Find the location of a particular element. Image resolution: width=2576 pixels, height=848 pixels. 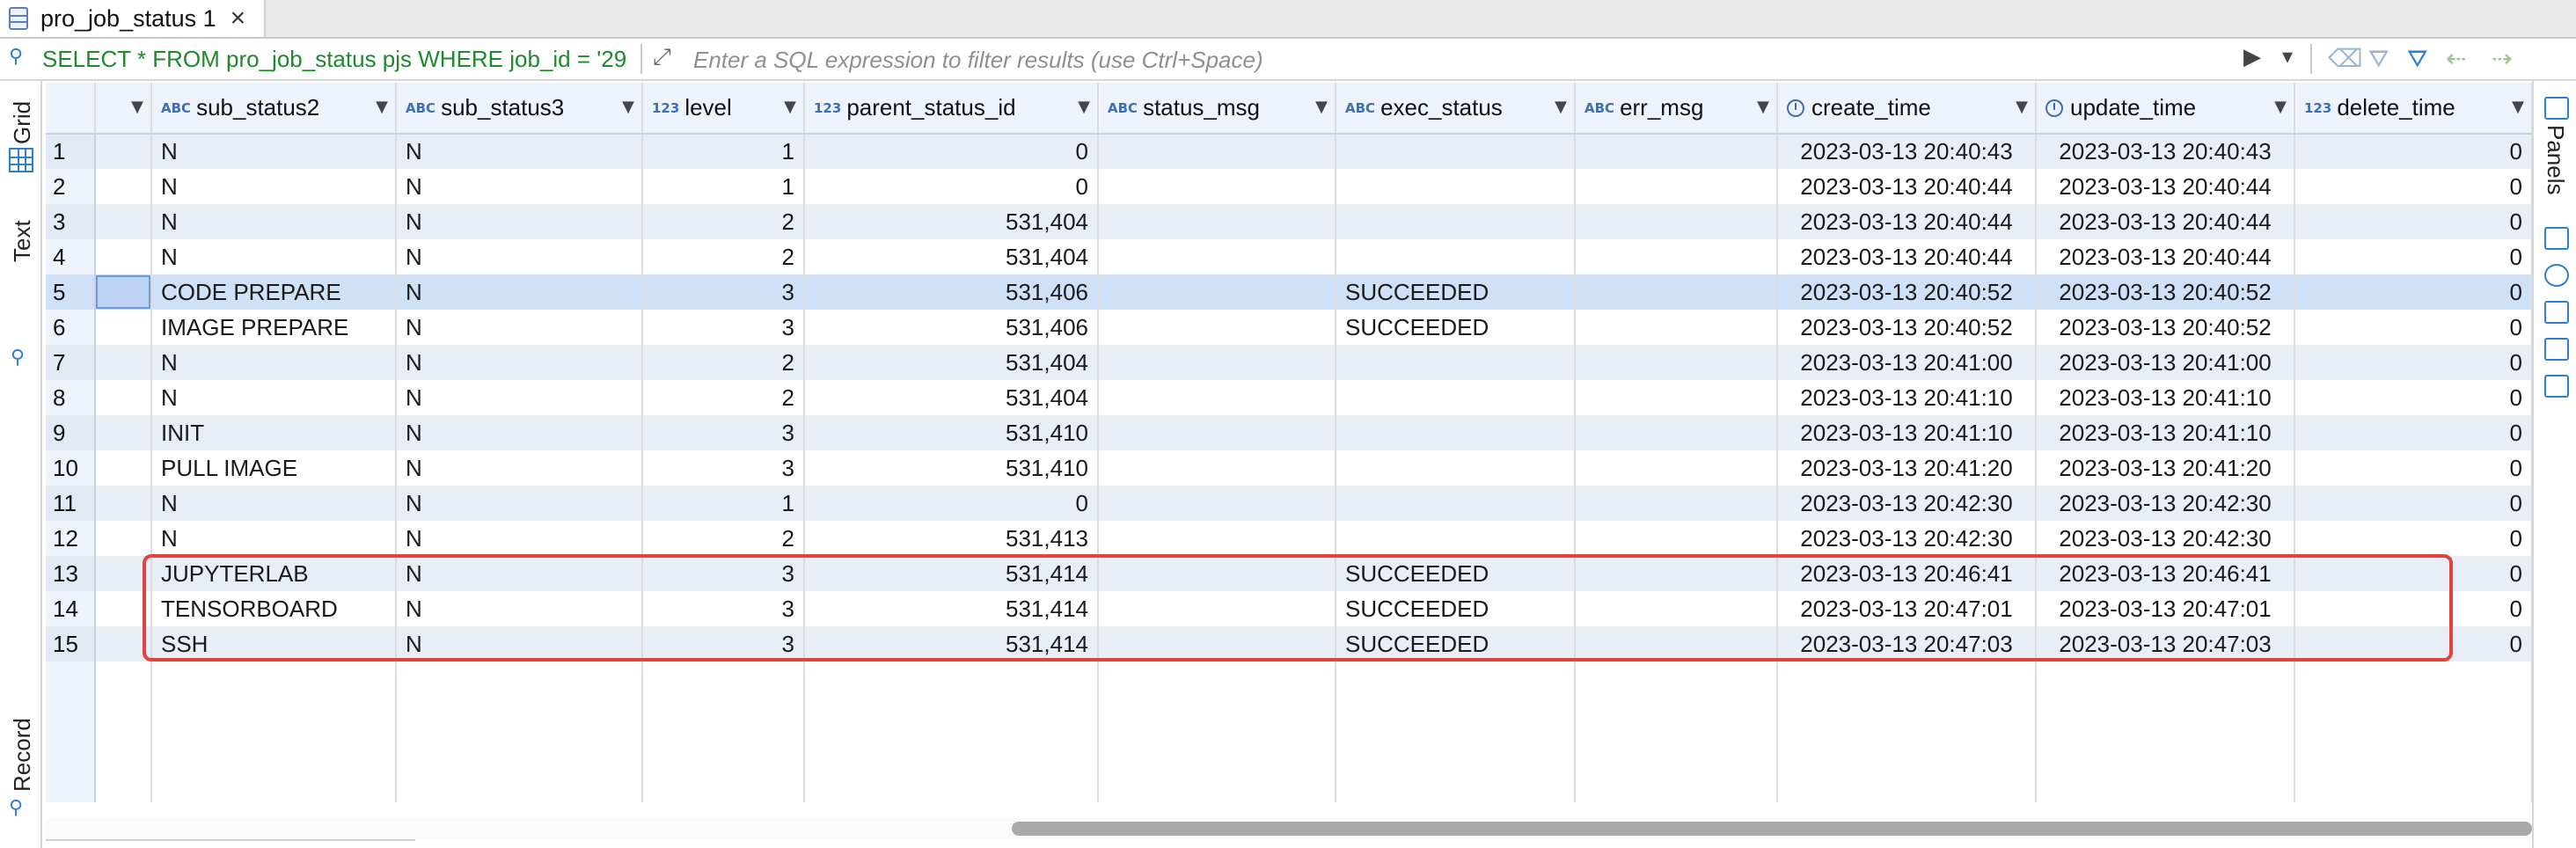

cell-sub-status2: IMAGE PREPARE is located at coordinates (274, 327).